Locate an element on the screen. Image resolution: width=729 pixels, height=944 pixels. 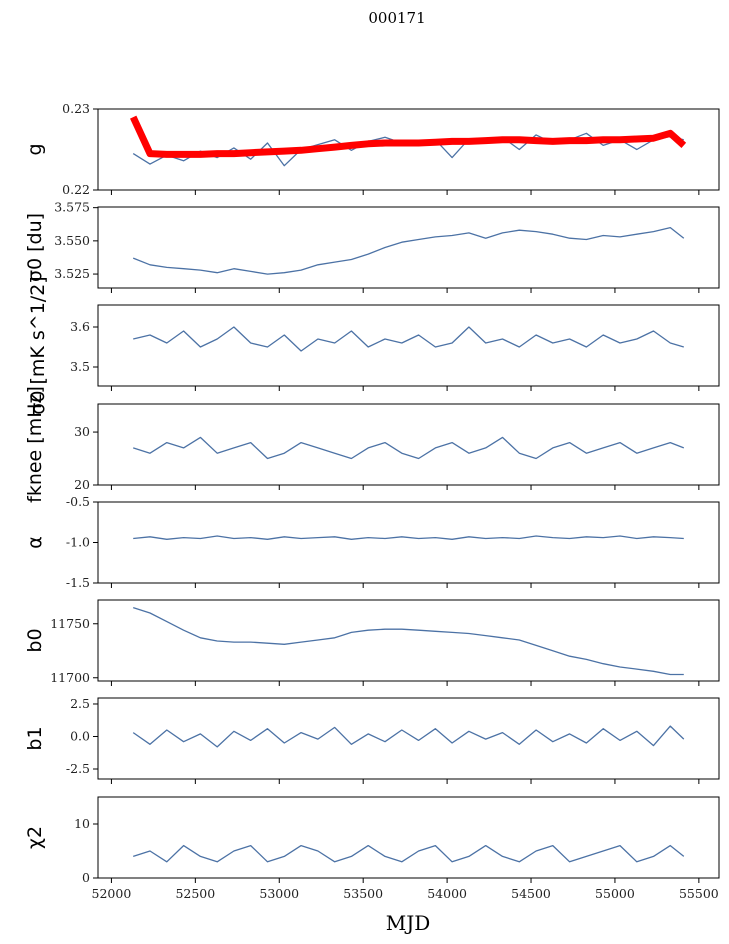
y-tick-label: 0.22 is located at coordinates (76, 189).